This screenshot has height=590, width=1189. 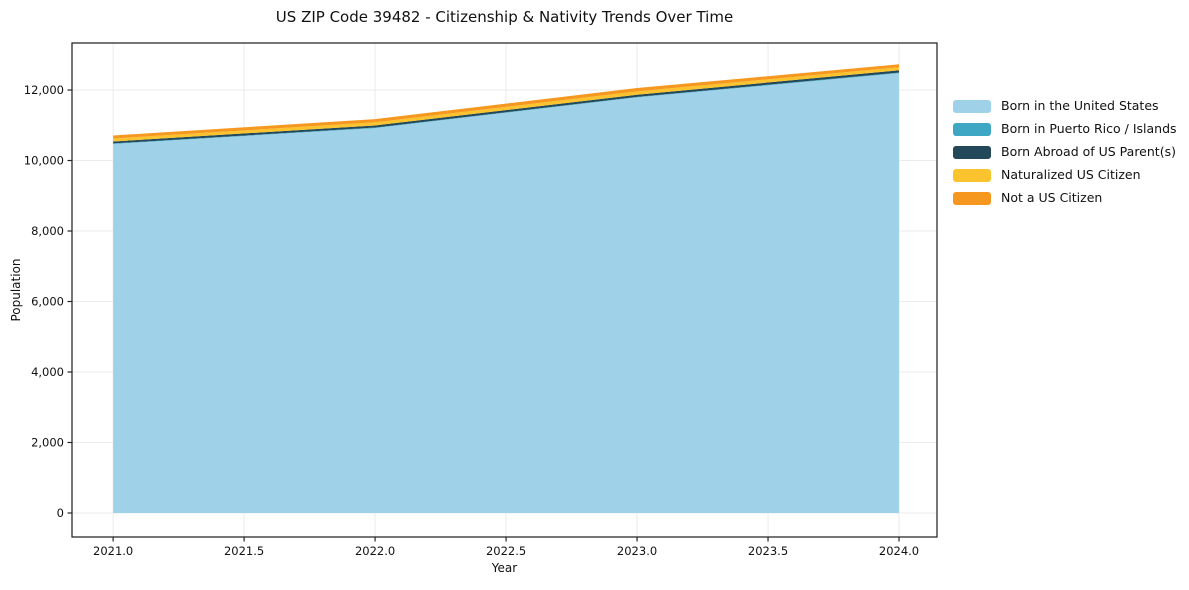 I want to click on legend-item: Not a US Citizen, so click(x=1065, y=198).